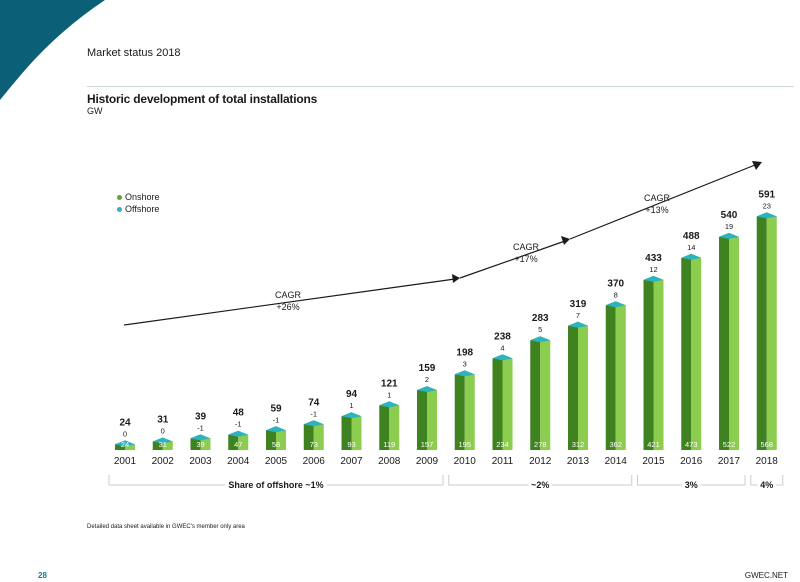 The image size is (800, 582). Describe the element at coordinates (95, 111) in the screenshot. I see `chart-unit: GW` at that location.